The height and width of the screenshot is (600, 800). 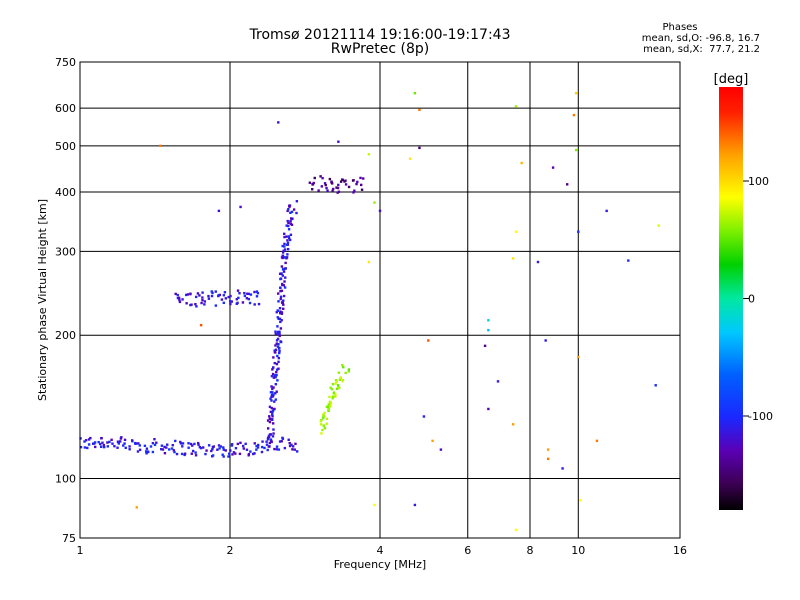 What do you see at coordinates (578, 550) in the screenshot?
I see `x-tick-label: 10` at bounding box center [578, 550].